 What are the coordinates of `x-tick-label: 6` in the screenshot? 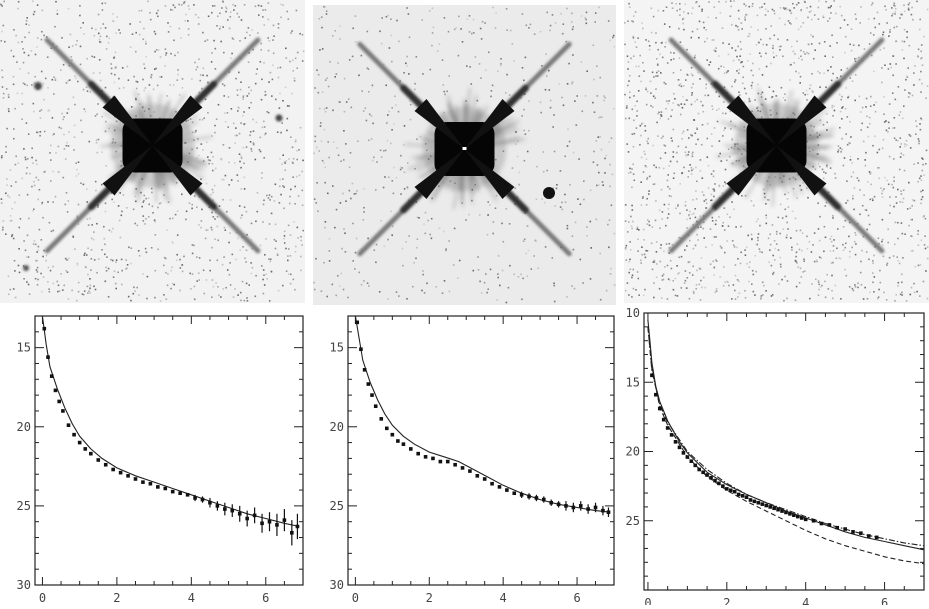 It's located at (265, 598).